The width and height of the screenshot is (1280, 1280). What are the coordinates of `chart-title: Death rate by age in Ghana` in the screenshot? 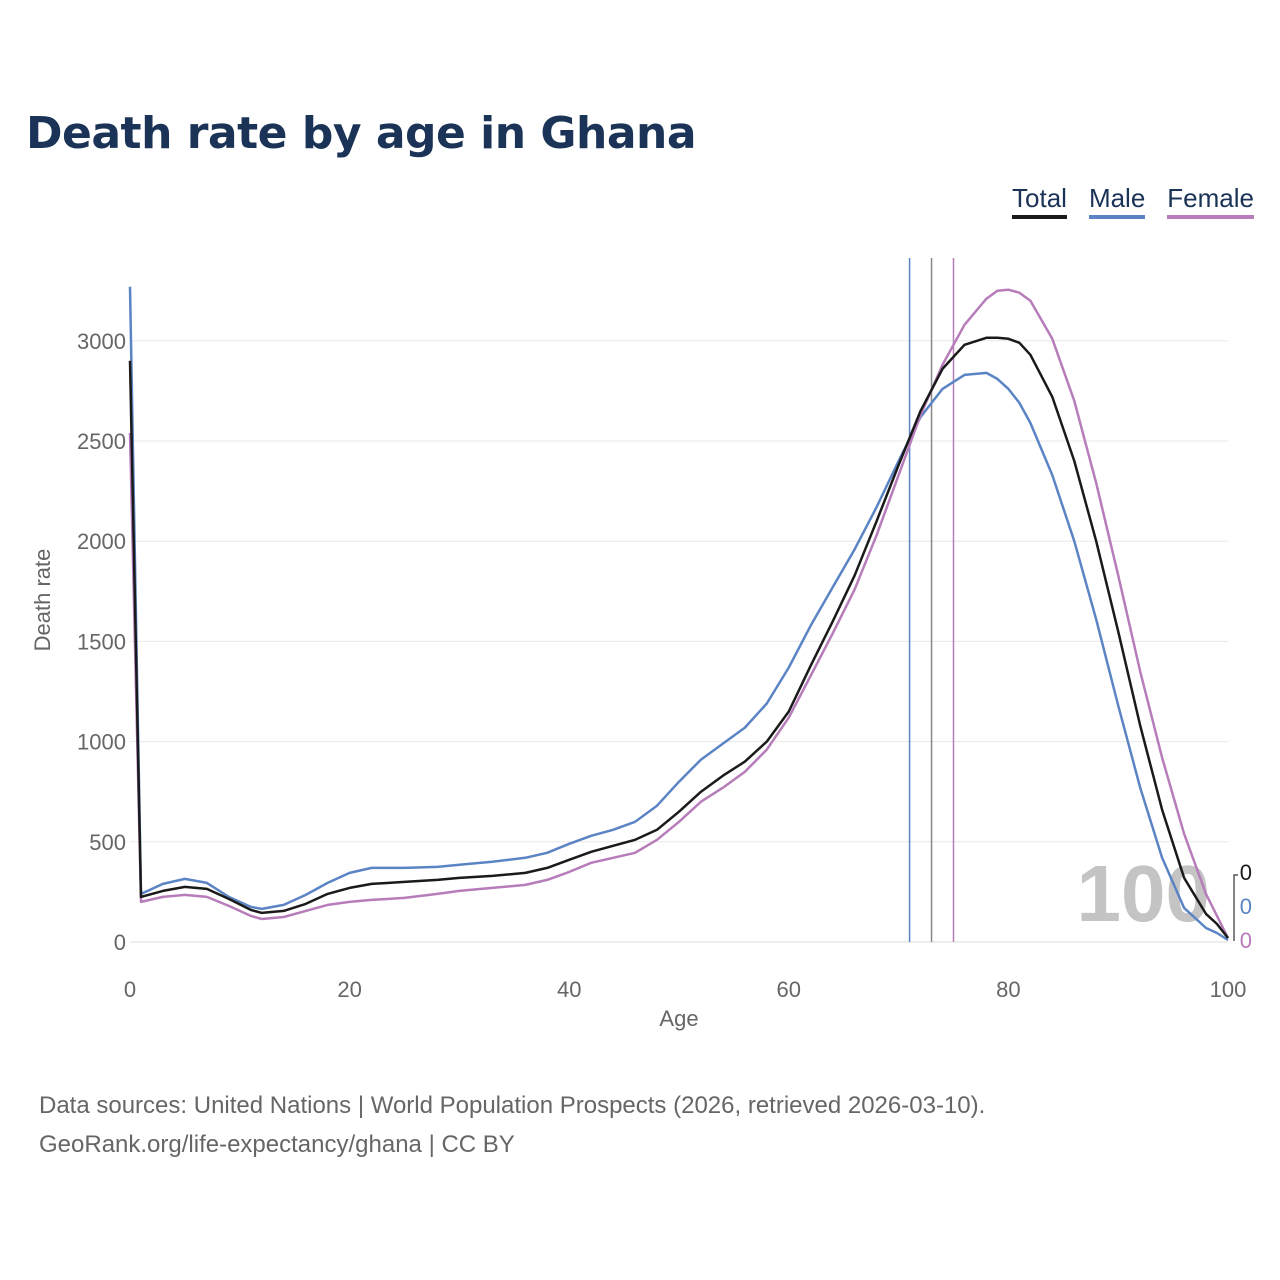 It's located at (361, 133).